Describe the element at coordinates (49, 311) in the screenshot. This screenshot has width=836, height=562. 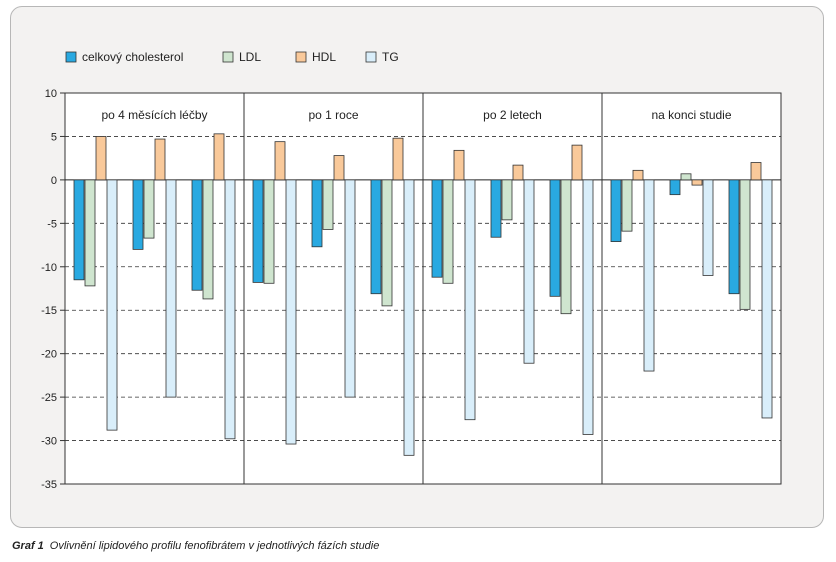
I see `y-tick-label: -15` at that location.